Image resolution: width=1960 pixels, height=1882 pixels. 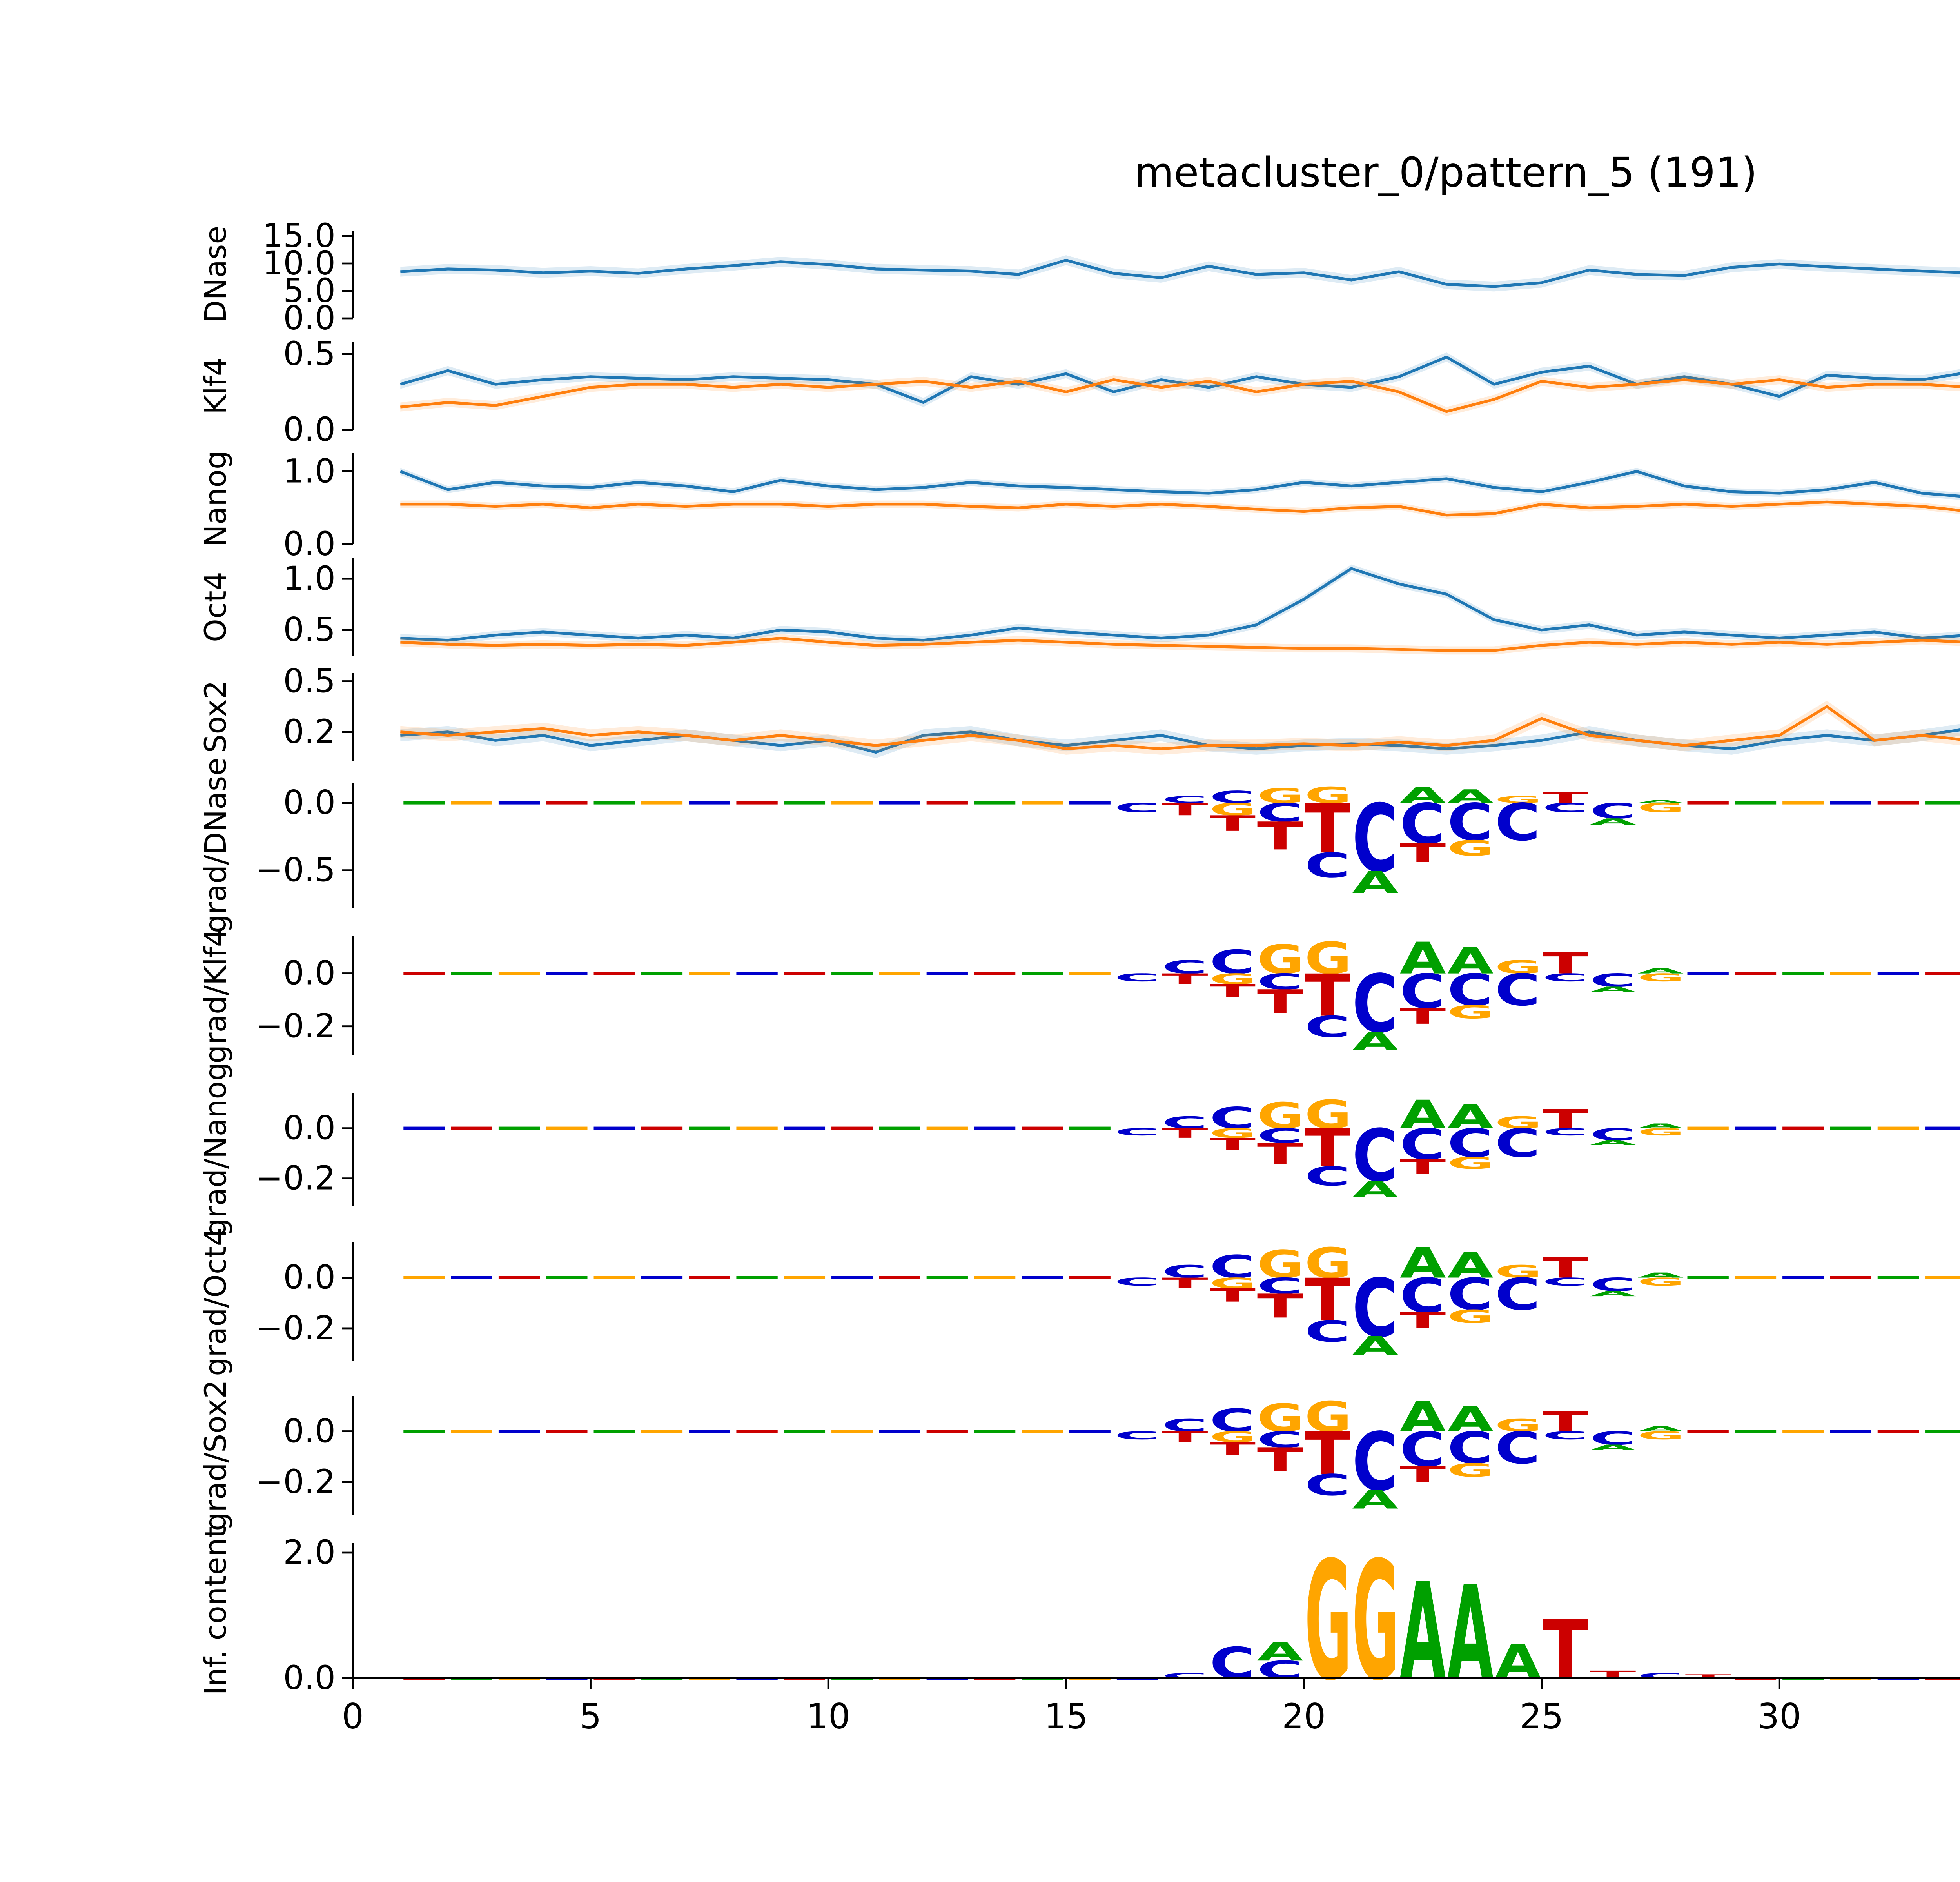 What do you see at coordinates (216, 1610) in the screenshot?
I see `ylabel-inf-content: Inf. content` at bounding box center [216, 1610].